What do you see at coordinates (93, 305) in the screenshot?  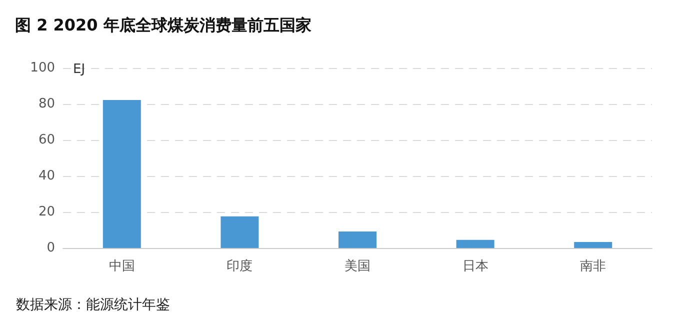 I see `source-note: 数据来源：能源统计年鉴` at bounding box center [93, 305].